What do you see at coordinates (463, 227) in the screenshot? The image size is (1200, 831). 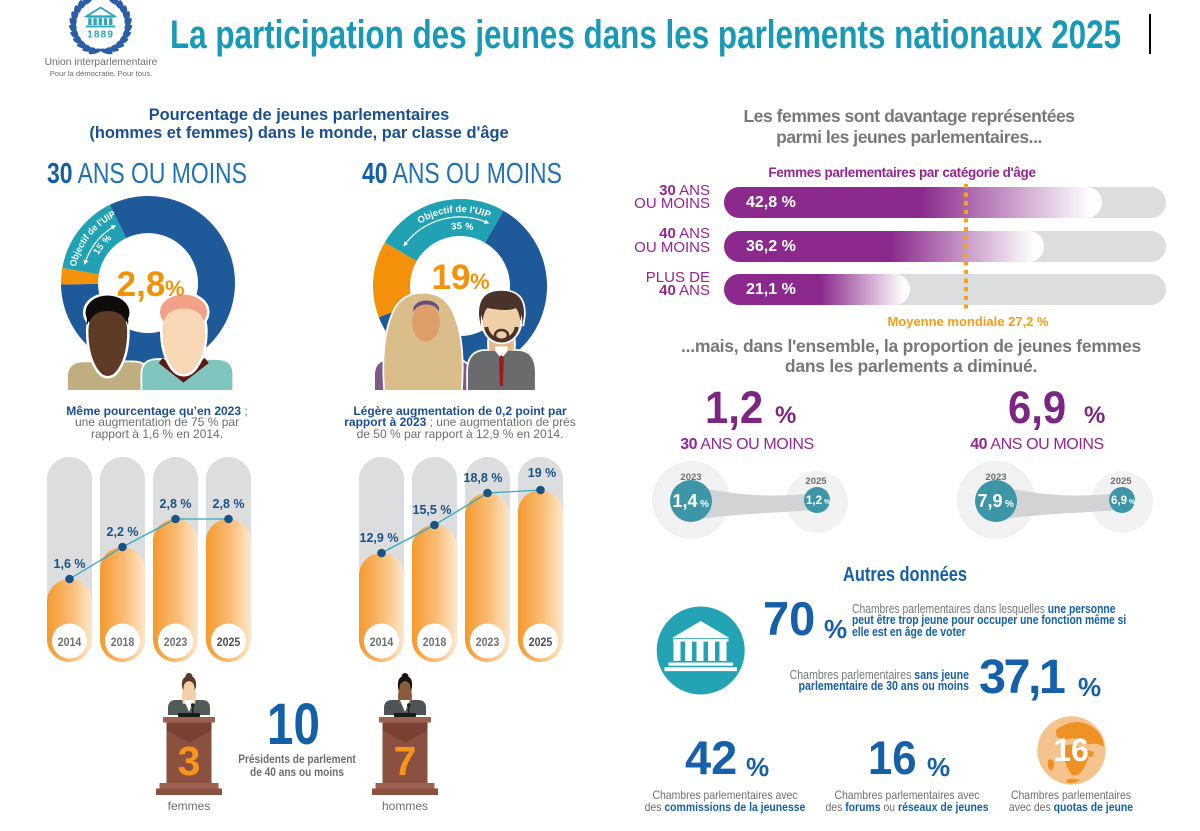 I see `svg-text: 35 %` at bounding box center [463, 227].